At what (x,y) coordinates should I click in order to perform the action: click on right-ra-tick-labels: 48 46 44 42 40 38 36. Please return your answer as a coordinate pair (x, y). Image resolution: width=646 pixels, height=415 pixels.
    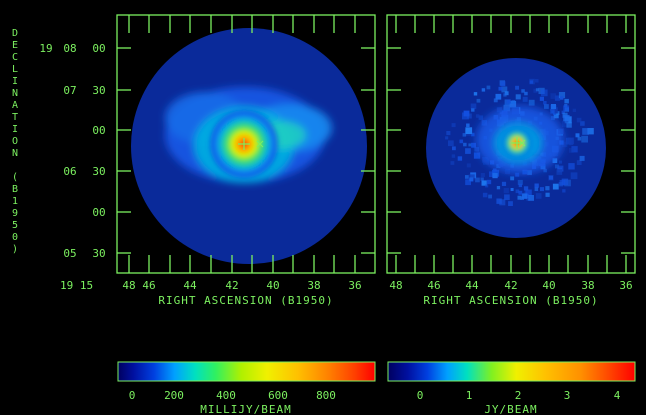
    Looking at the image, I should click on (510, 285).